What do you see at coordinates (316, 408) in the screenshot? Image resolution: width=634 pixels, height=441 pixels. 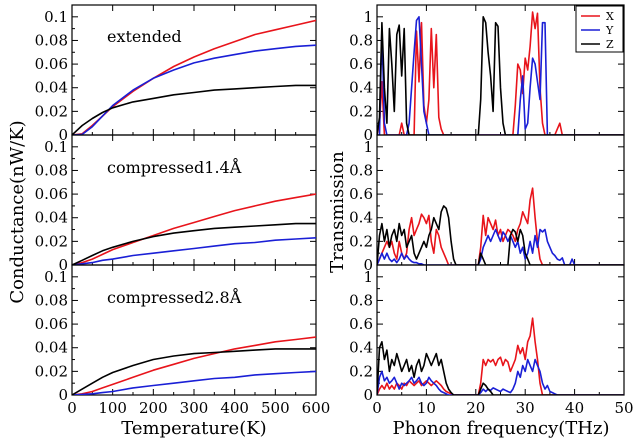 I see `x-tick-label: 600` at bounding box center [316, 408].